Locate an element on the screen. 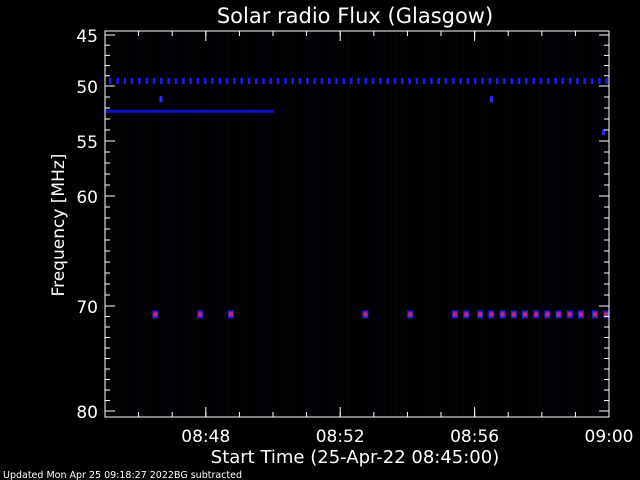  x-tick-label: 09:00 is located at coordinates (609, 437).